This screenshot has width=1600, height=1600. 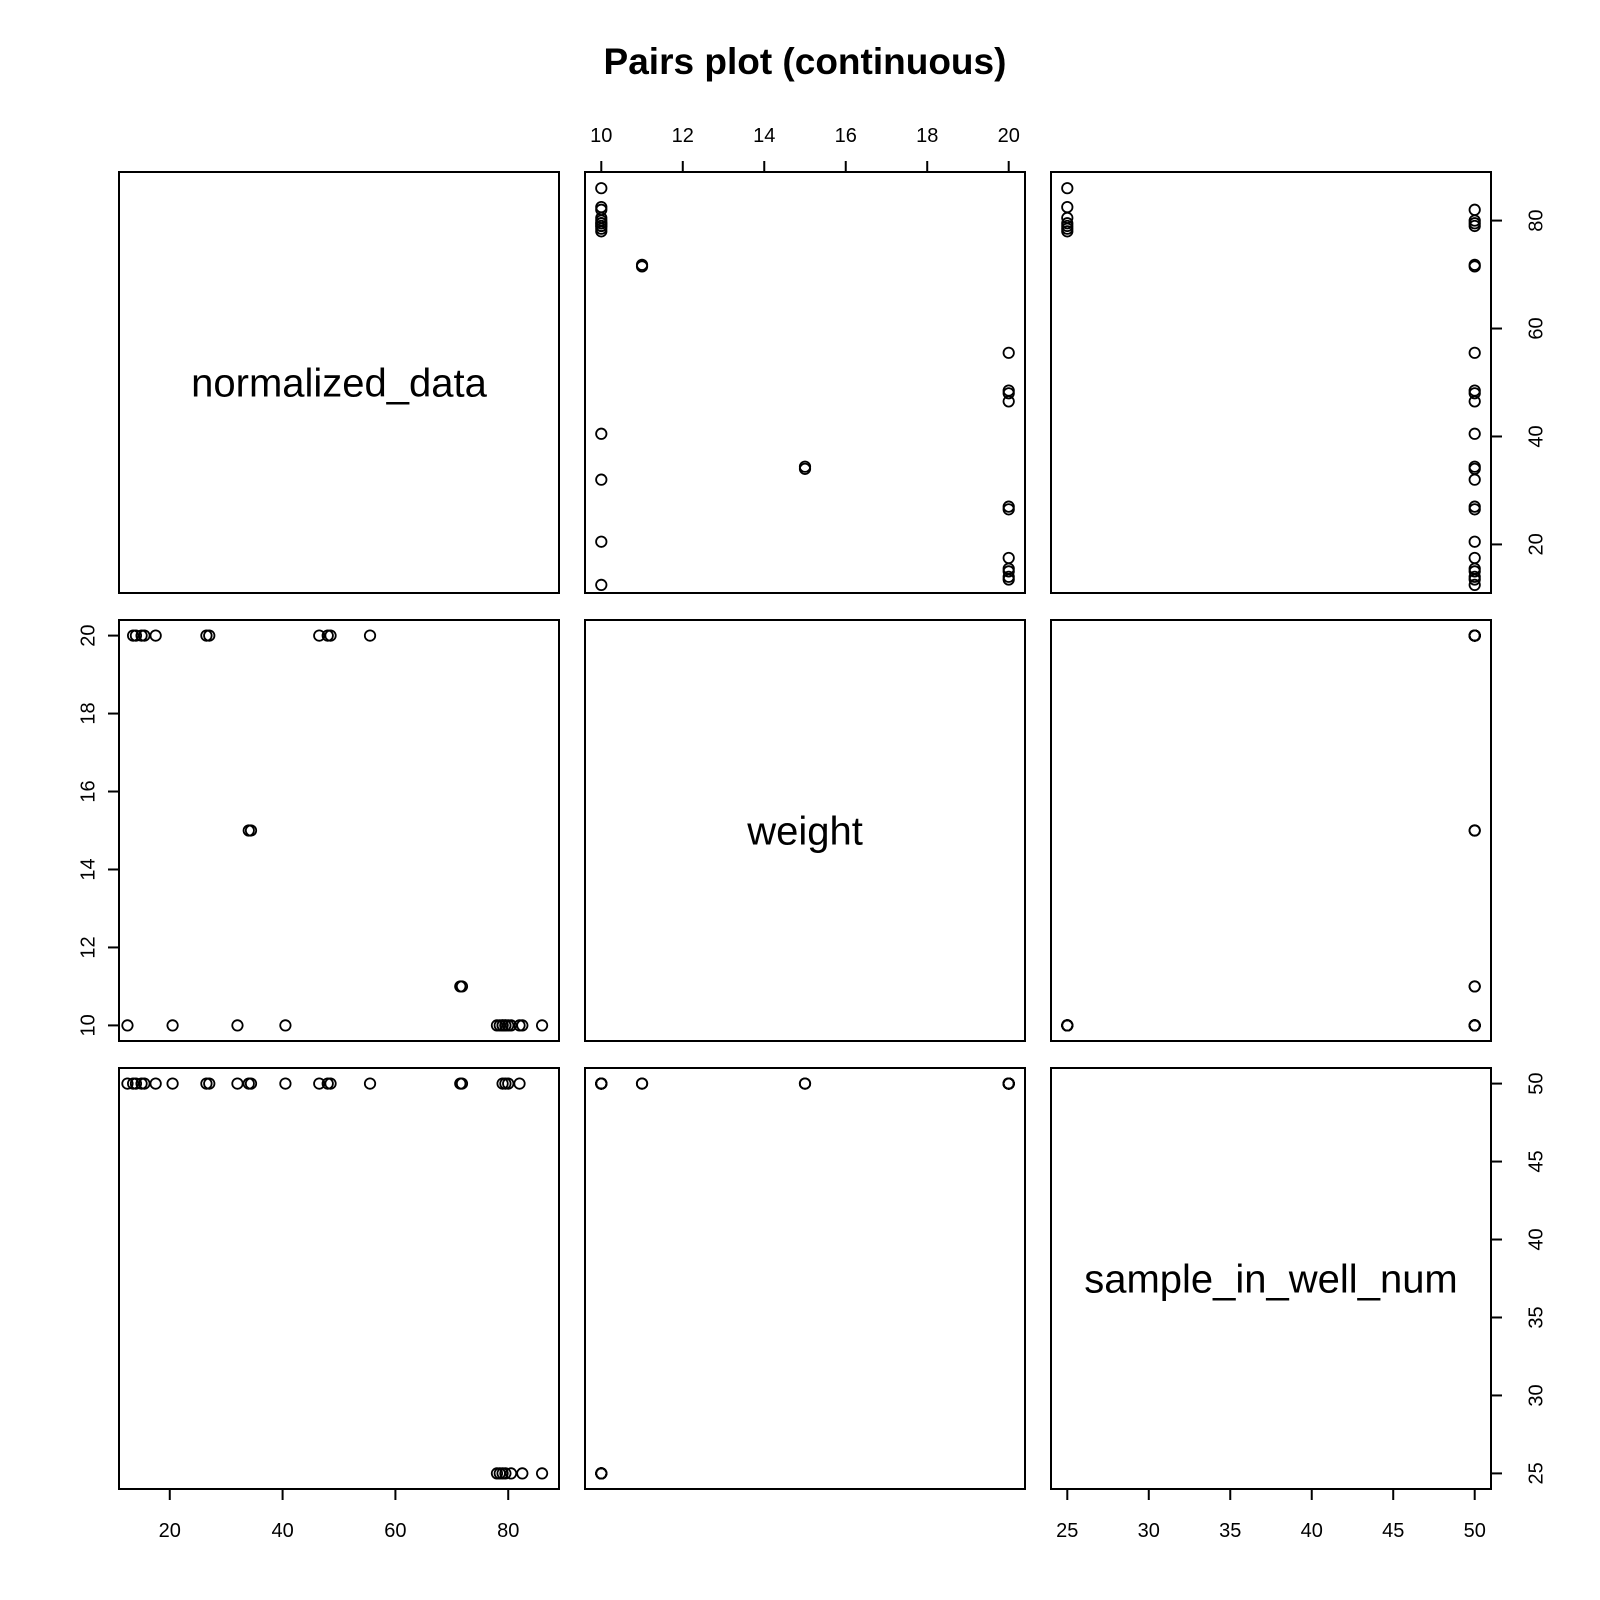 I want to click on tick-label: 80, so click(x=508, y=1531).